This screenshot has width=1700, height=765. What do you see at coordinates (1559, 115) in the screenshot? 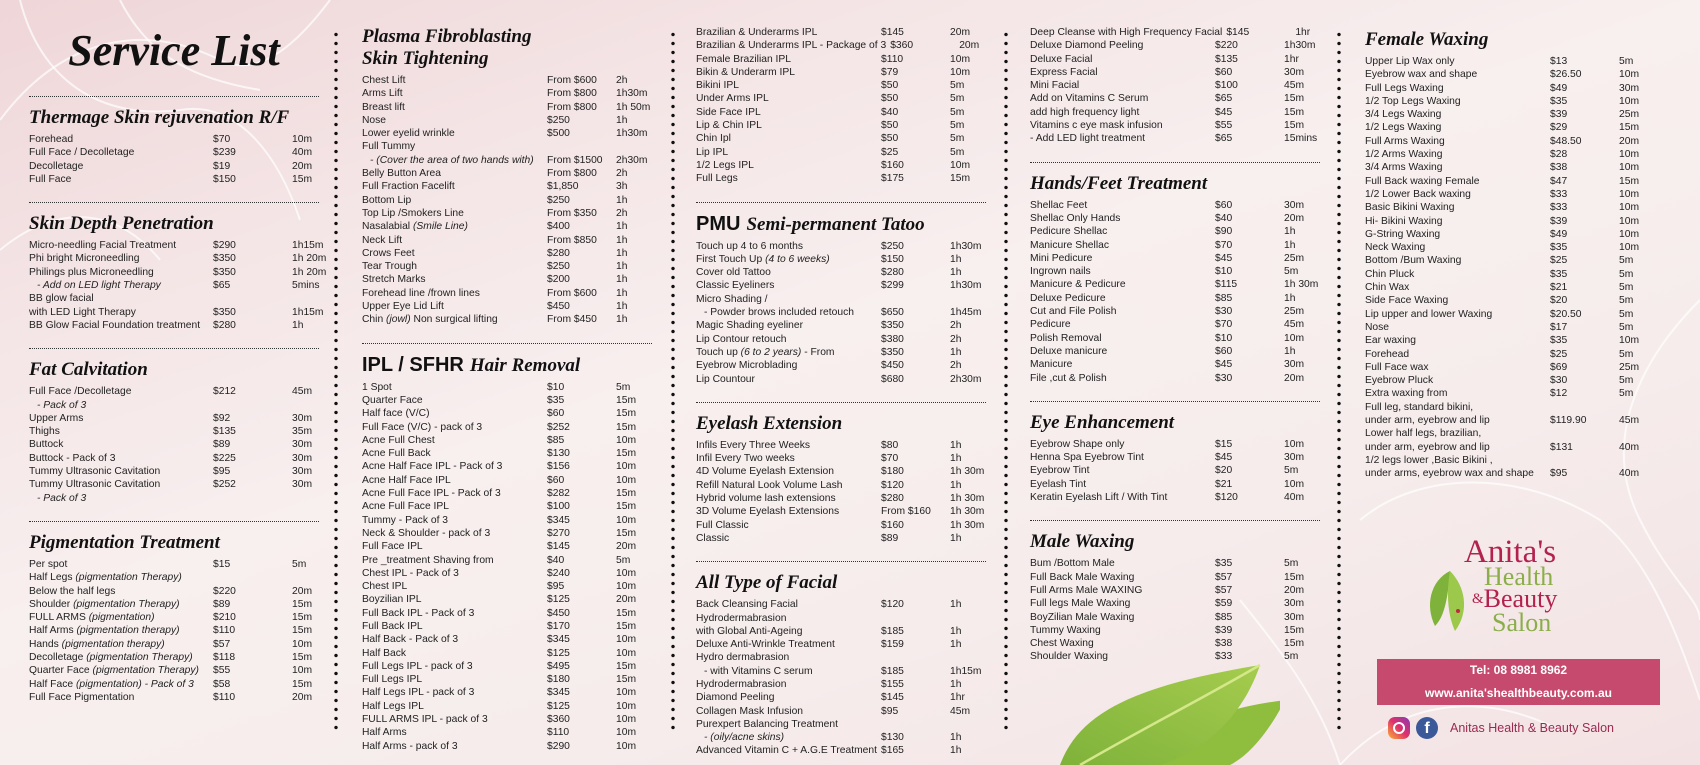
I see `service-price: $39` at bounding box center [1559, 115].